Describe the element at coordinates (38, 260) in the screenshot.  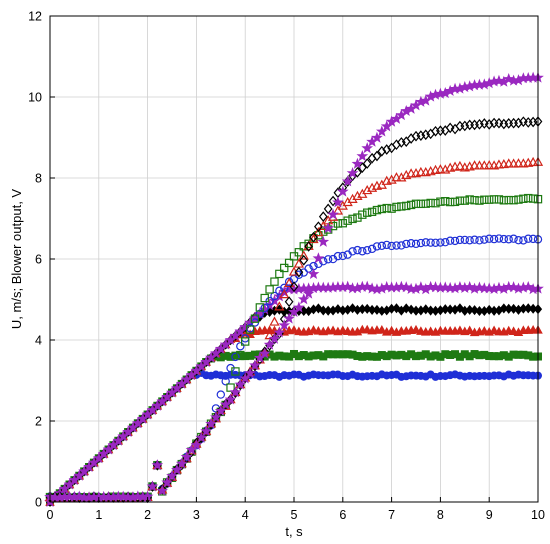
I see `y-tick-label: 6` at that location.